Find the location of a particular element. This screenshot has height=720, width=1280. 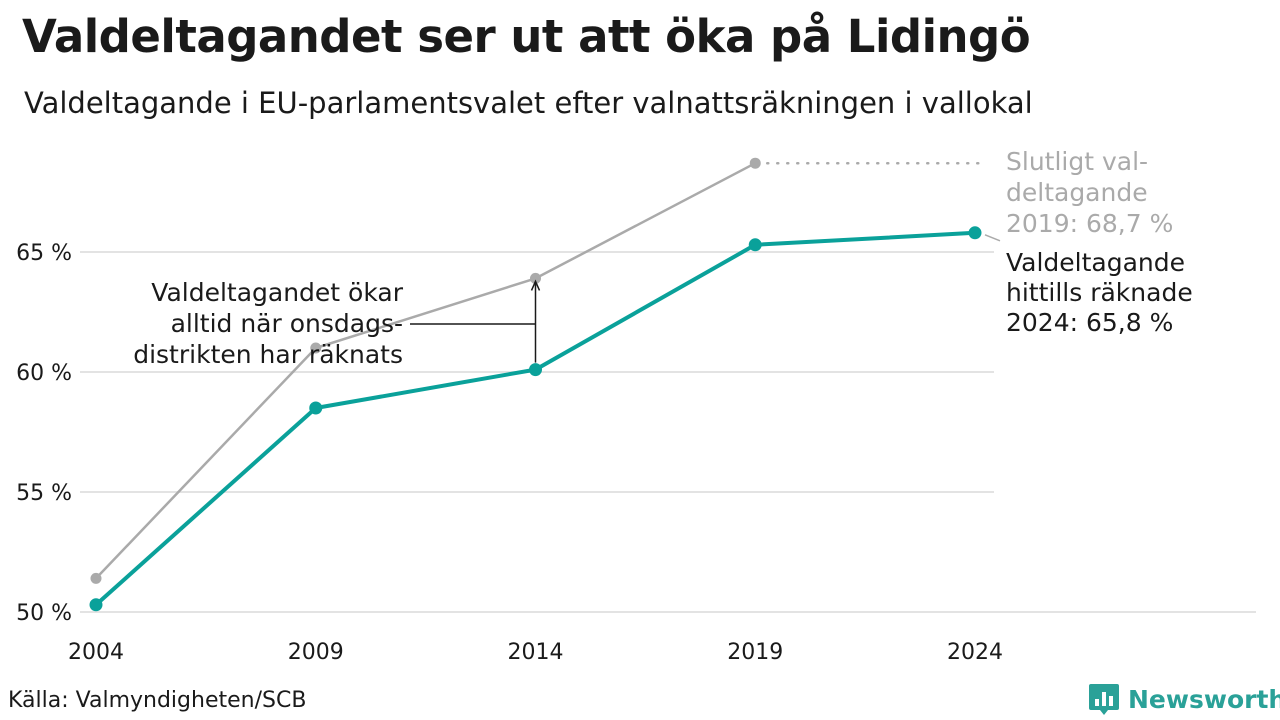

source-note: Källa: Valmyndigheten/SCB is located at coordinates (157, 700).